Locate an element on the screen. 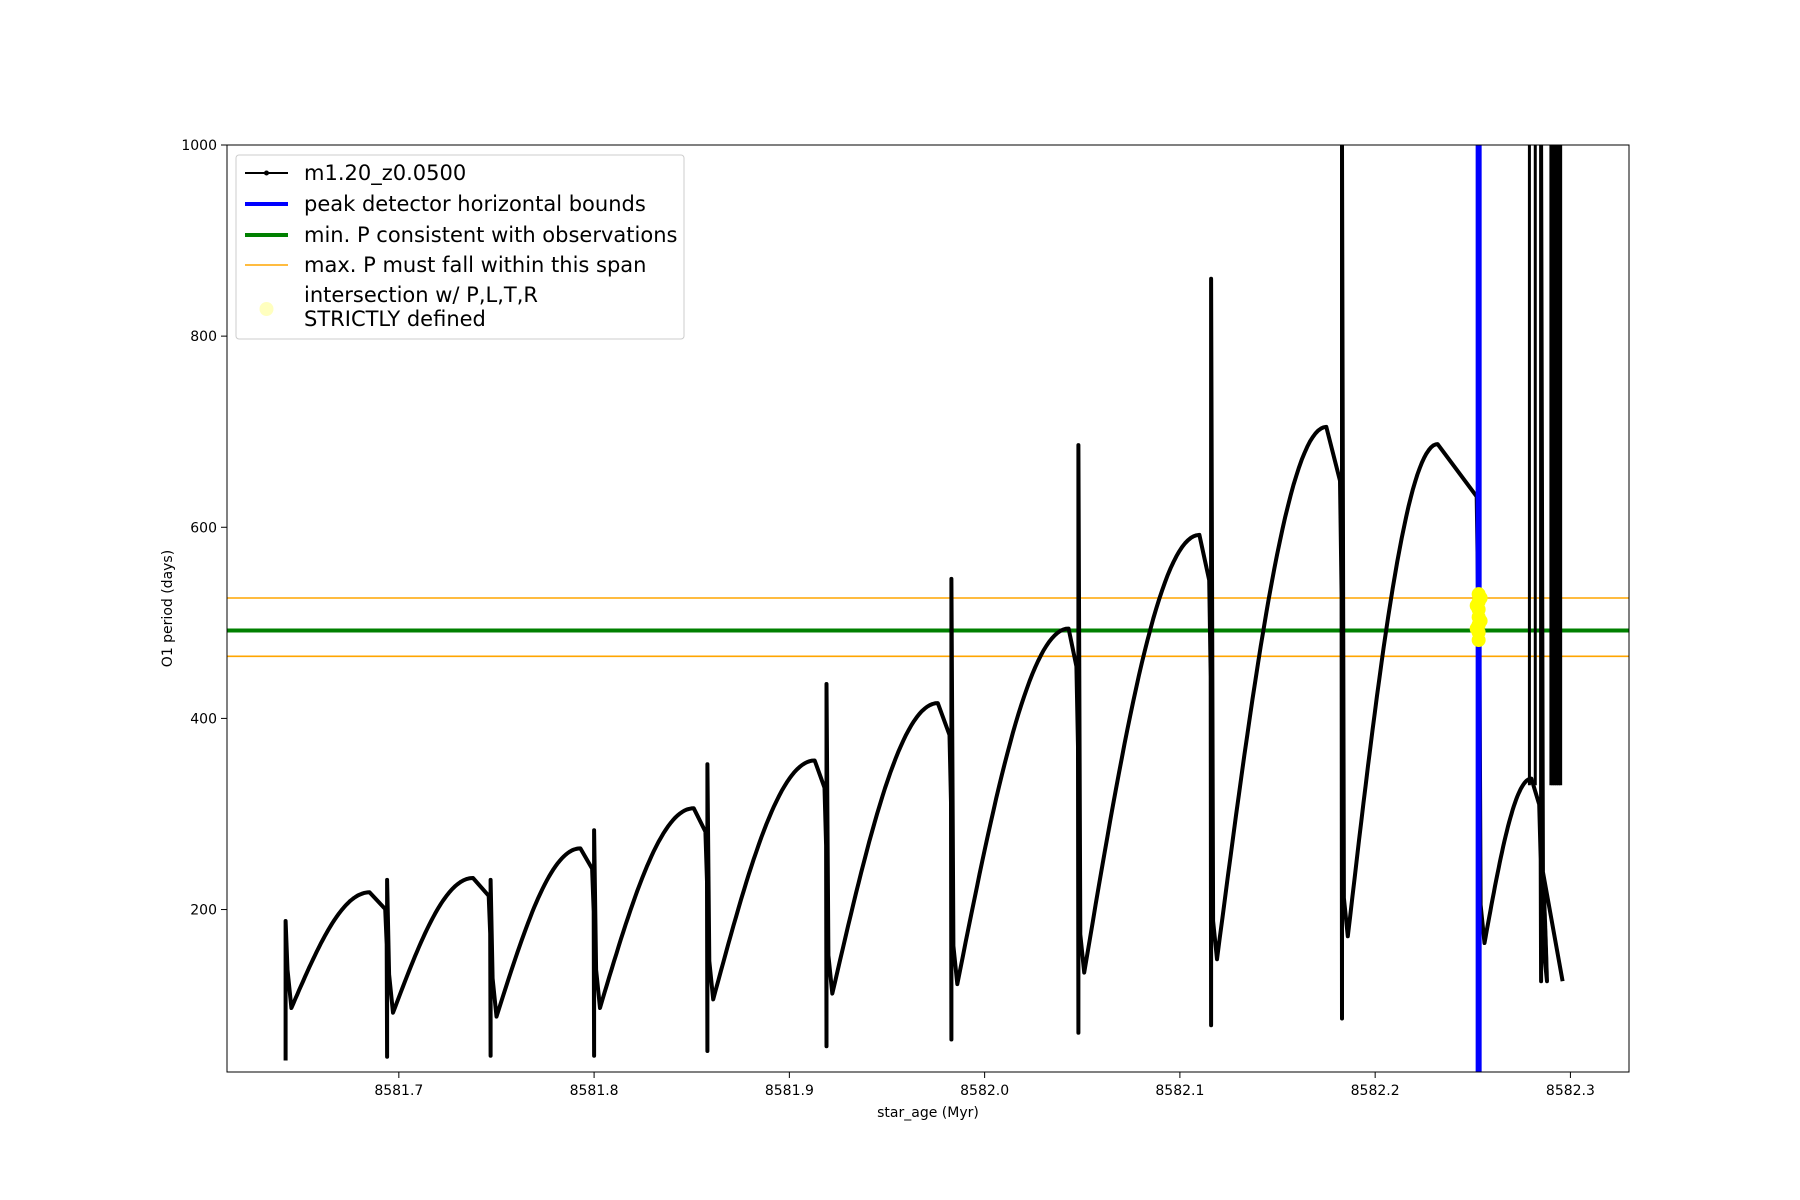  legend-box is located at coordinates (460, 247).